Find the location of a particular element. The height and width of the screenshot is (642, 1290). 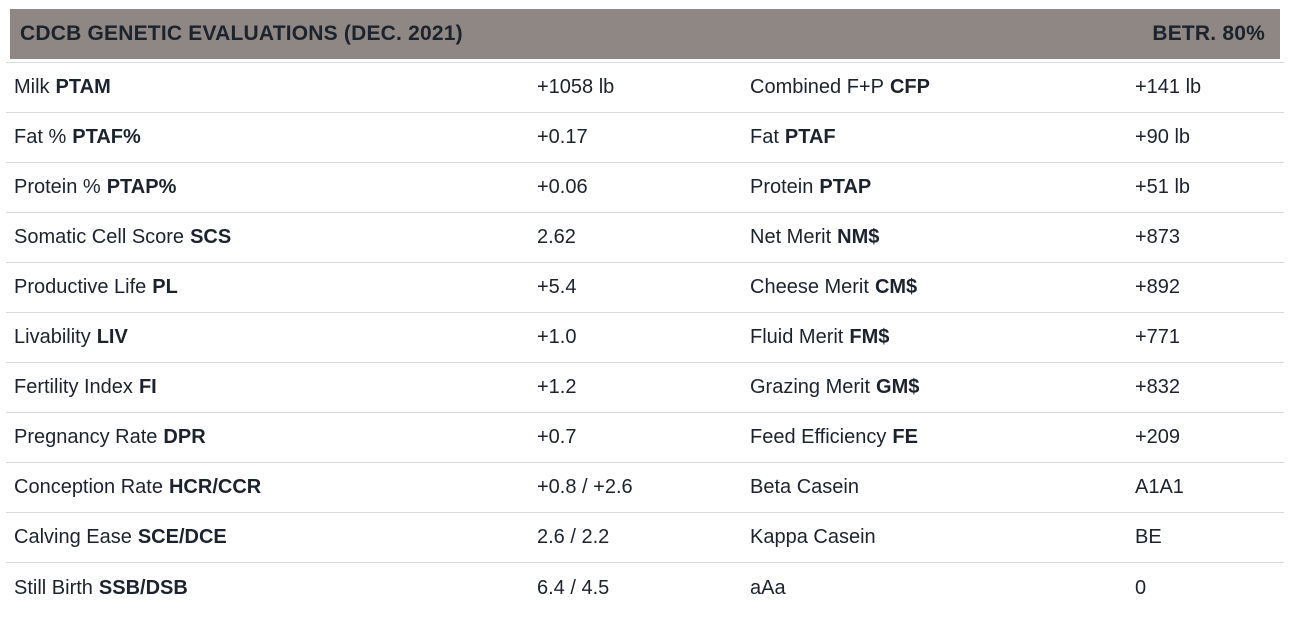

trait-code: HCR/CCR is located at coordinates (215, 487).